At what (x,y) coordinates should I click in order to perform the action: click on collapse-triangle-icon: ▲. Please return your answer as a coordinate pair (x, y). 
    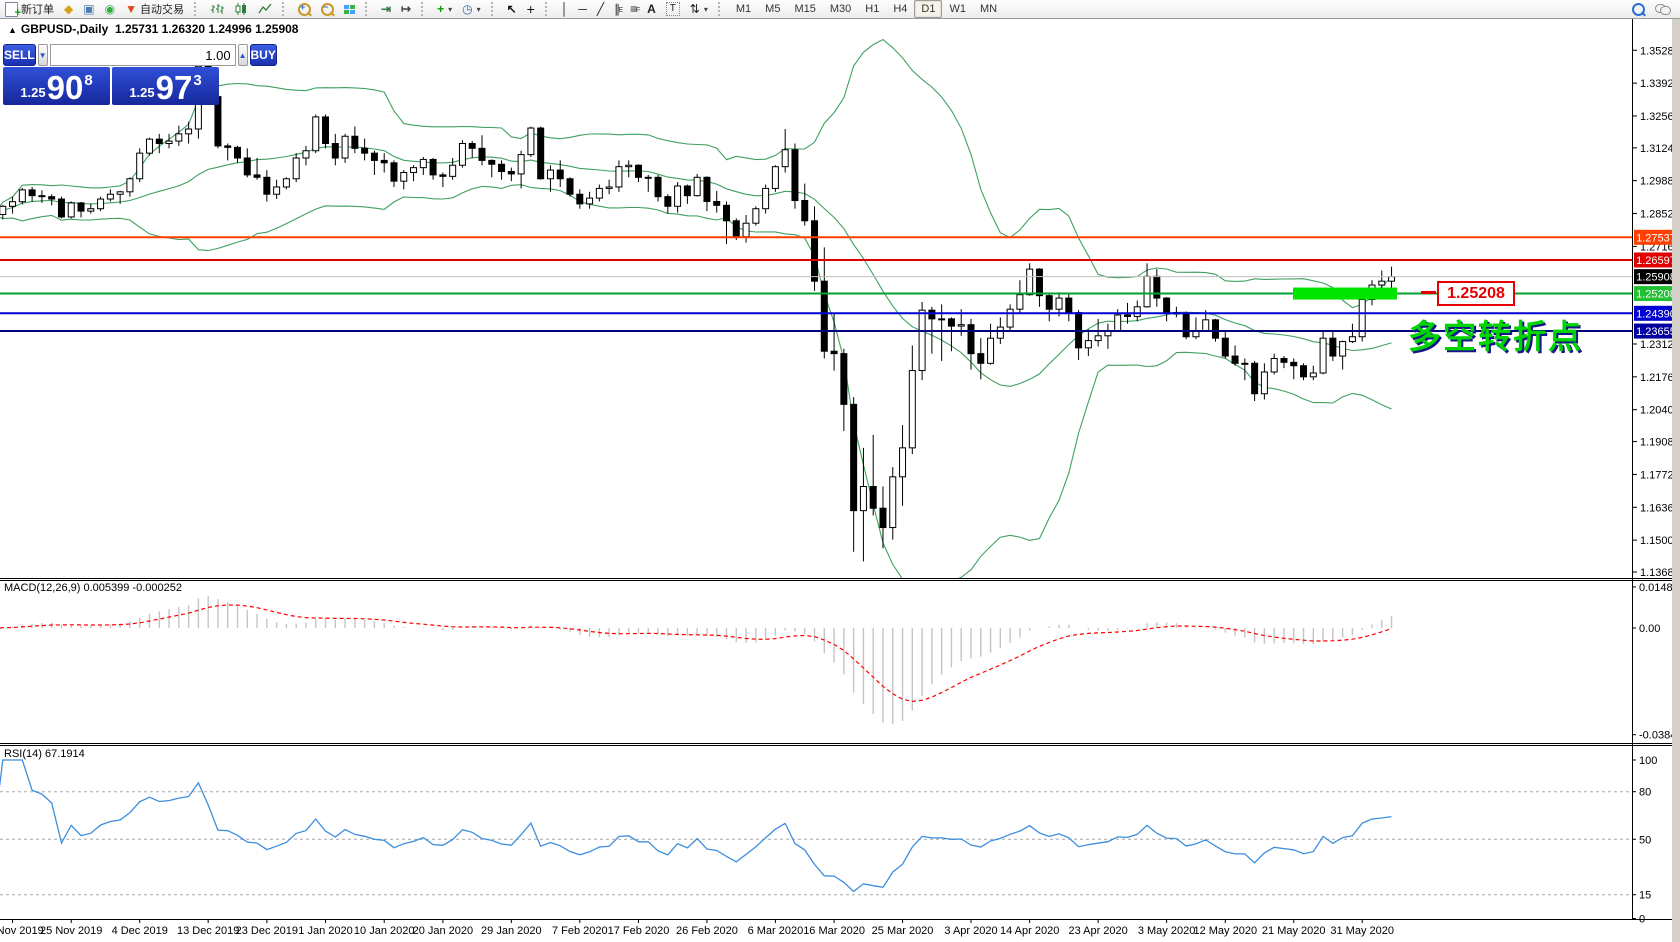
    Looking at the image, I should click on (12, 30).